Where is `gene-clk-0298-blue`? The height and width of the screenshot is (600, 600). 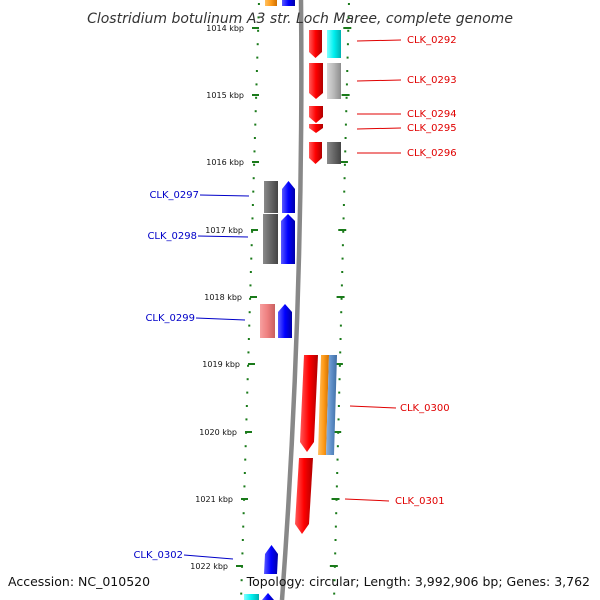 gene-clk-0298-blue is located at coordinates (288, 239).